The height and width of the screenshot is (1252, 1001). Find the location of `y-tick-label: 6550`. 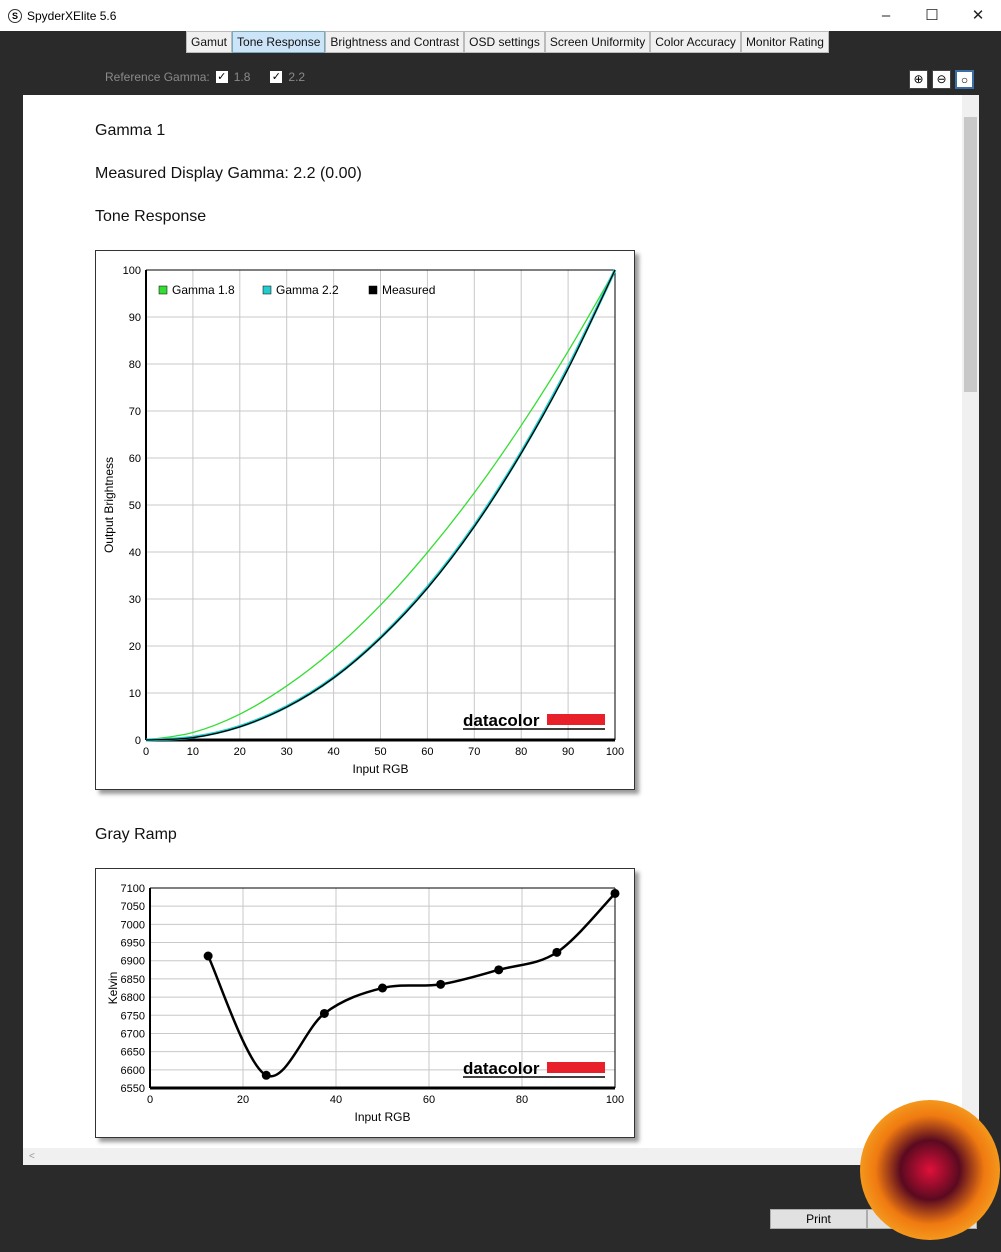

y-tick-label: 6550 is located at coordinates (133, 1089).